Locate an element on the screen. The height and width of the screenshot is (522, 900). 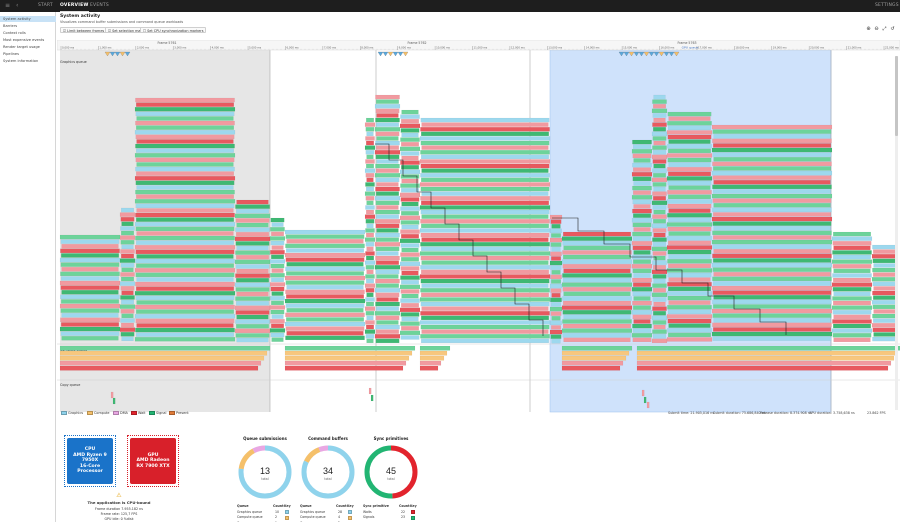
sidebar-item-most-expensive-events: Most expensive events is located at coordinates (24, 40).